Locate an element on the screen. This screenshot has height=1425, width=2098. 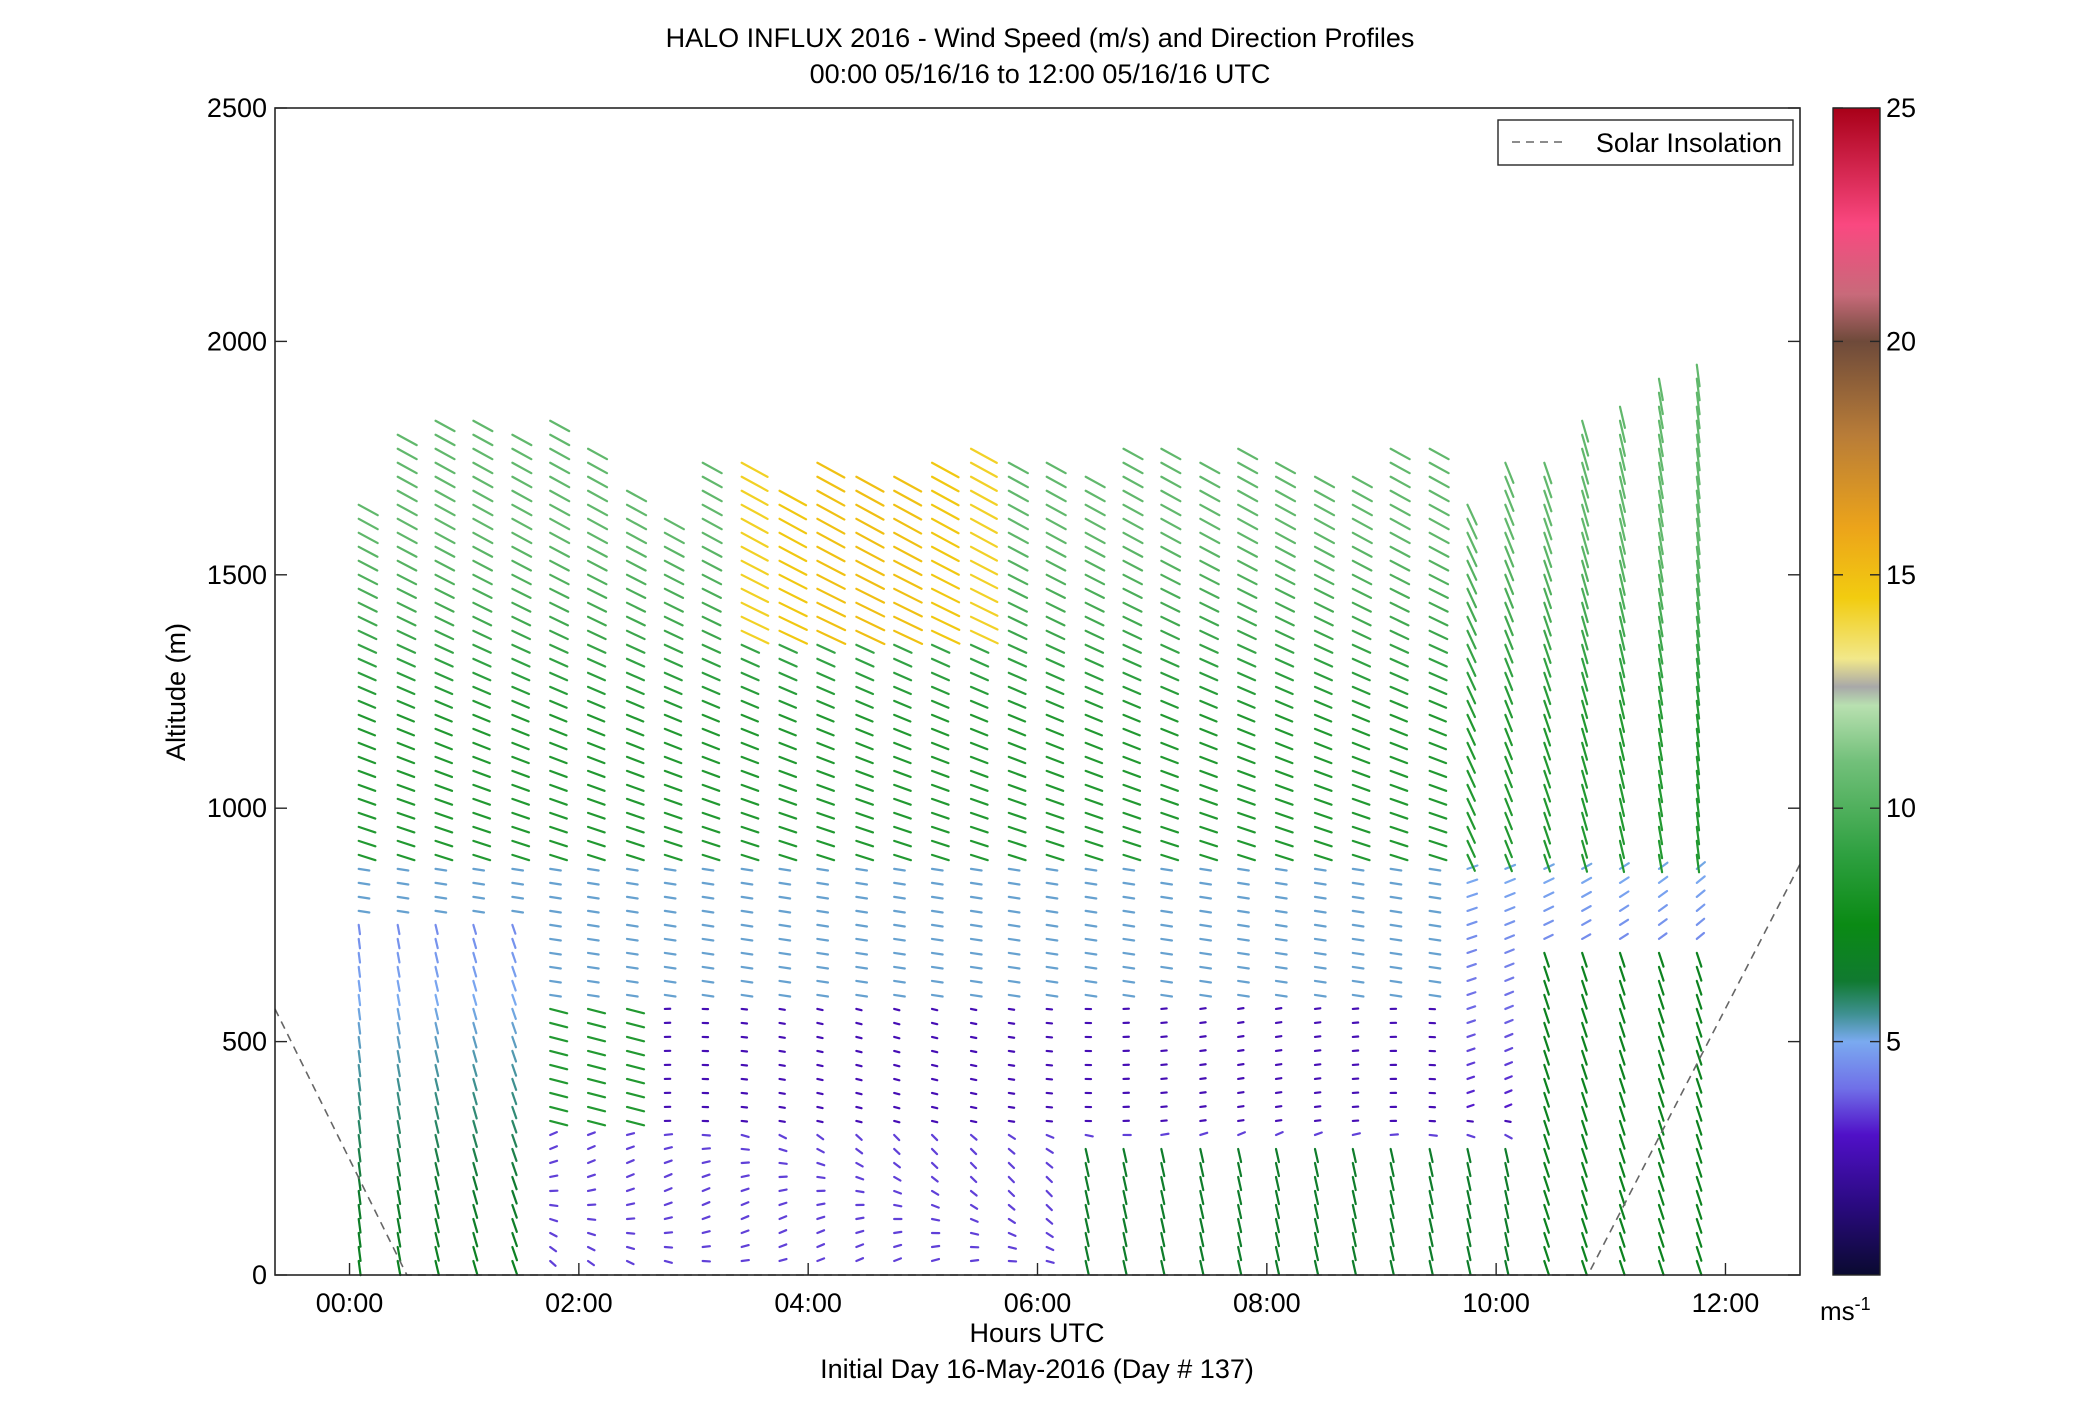
x-axis-ticks: 00:00 02:00 04:00 06:00 08:00 10:00 12:00 is located at coordinates (1037, 1290).